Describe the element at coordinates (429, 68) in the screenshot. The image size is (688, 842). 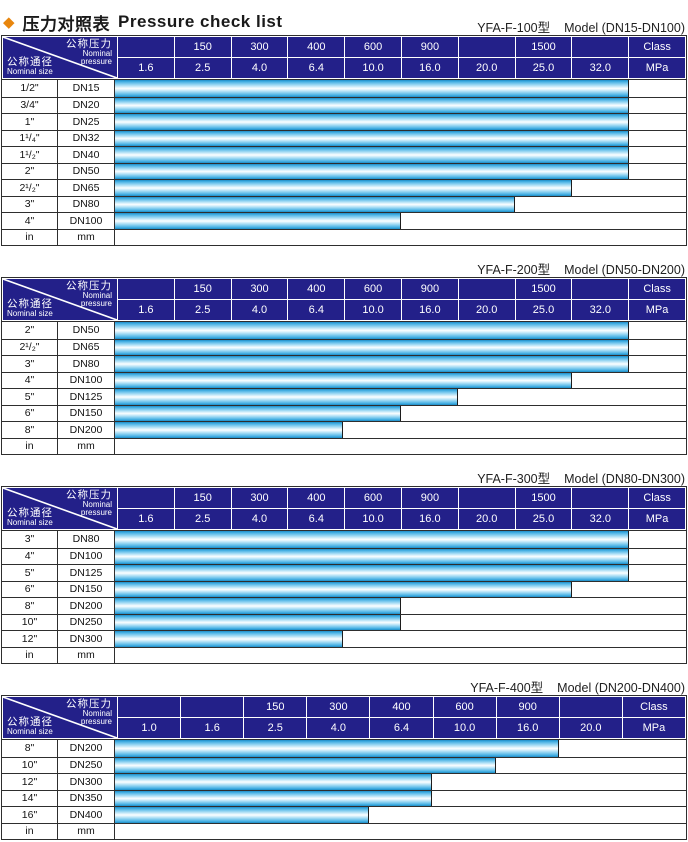
I see `mpa-header-cell: 16.0` at that location.